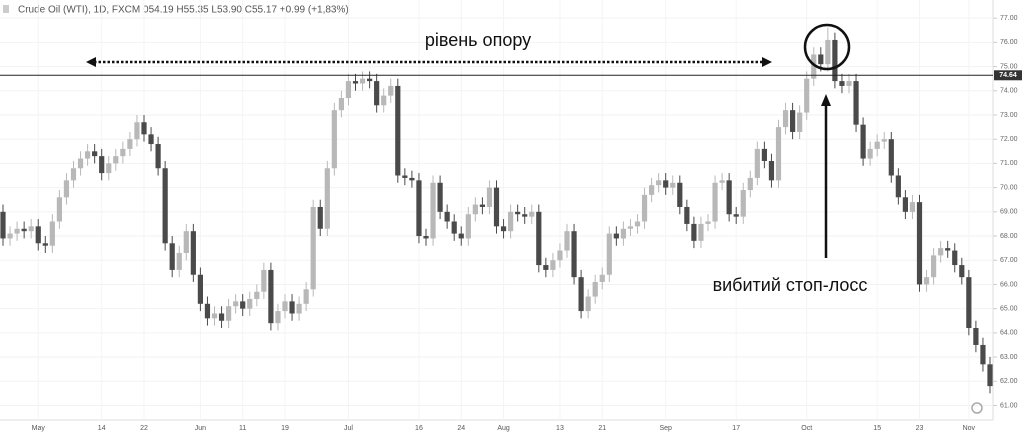  What do you see at coordinates (419, 428) in the screenshot?
I see `x-tick-label: 16` at bounding box center [419, 428].